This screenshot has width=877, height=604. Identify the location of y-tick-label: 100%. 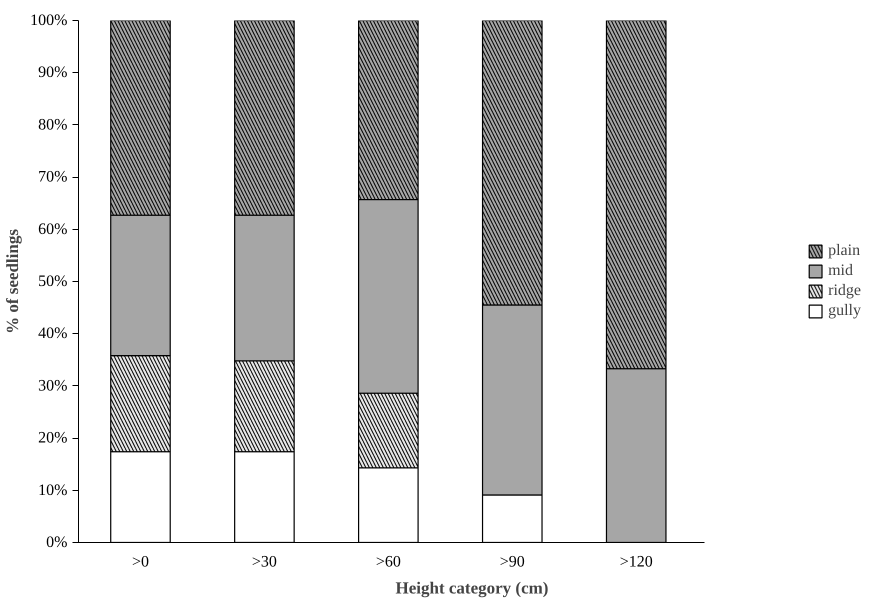
(49, 20).